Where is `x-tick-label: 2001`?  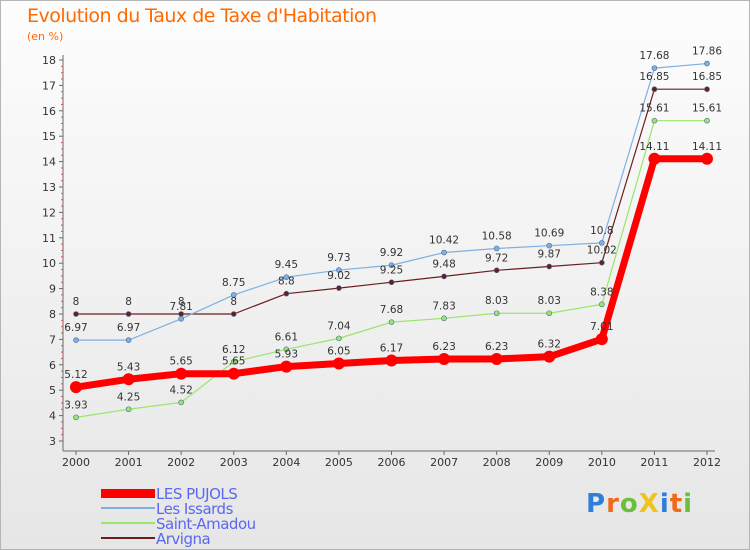 x-tick-label: 2001 is located at coordinates (129, 462).